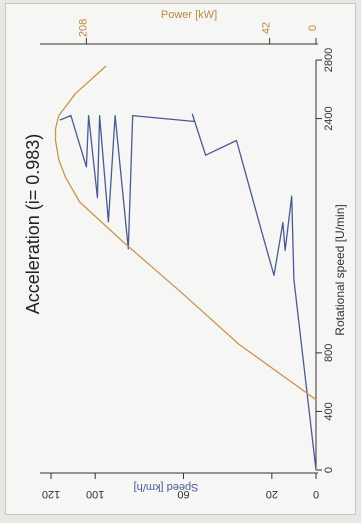 The height and width of the screenshot is (523, 361). Describe the element at coordinates (51, 494) in the screenshot. I see `y-left-tick-label: 120` at that location.